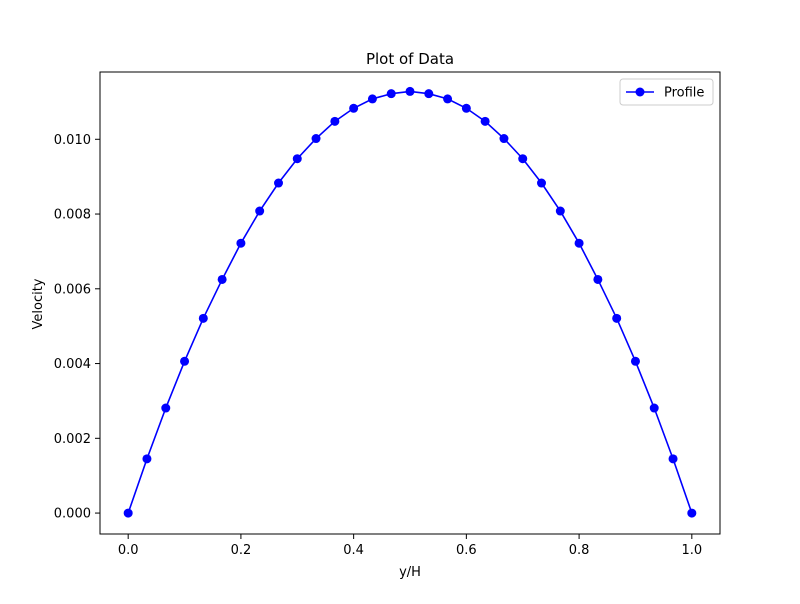 This screenshot has width=800, height=604. What do you see at coordinates (579, 550) in the screenshot?
I see `x-tick-label: 0.8` at bounding box center [579, 550].